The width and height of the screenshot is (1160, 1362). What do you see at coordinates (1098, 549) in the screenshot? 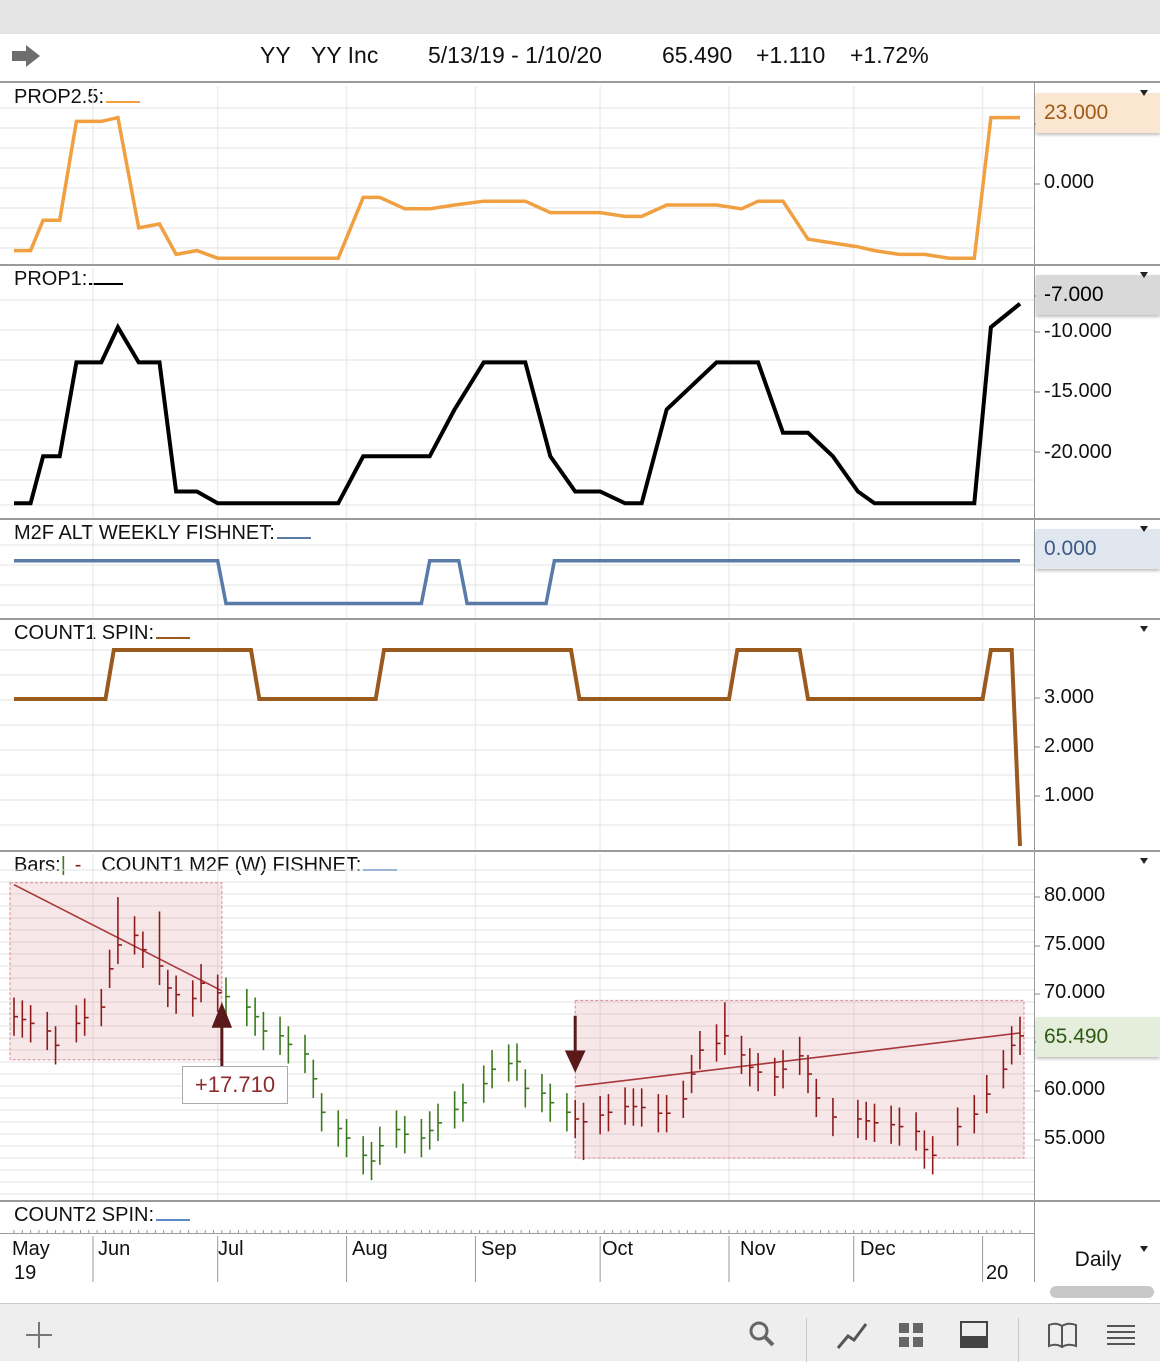
I see `m2f-alt-last-value: 0.000` at bounding box center [1098, 549].